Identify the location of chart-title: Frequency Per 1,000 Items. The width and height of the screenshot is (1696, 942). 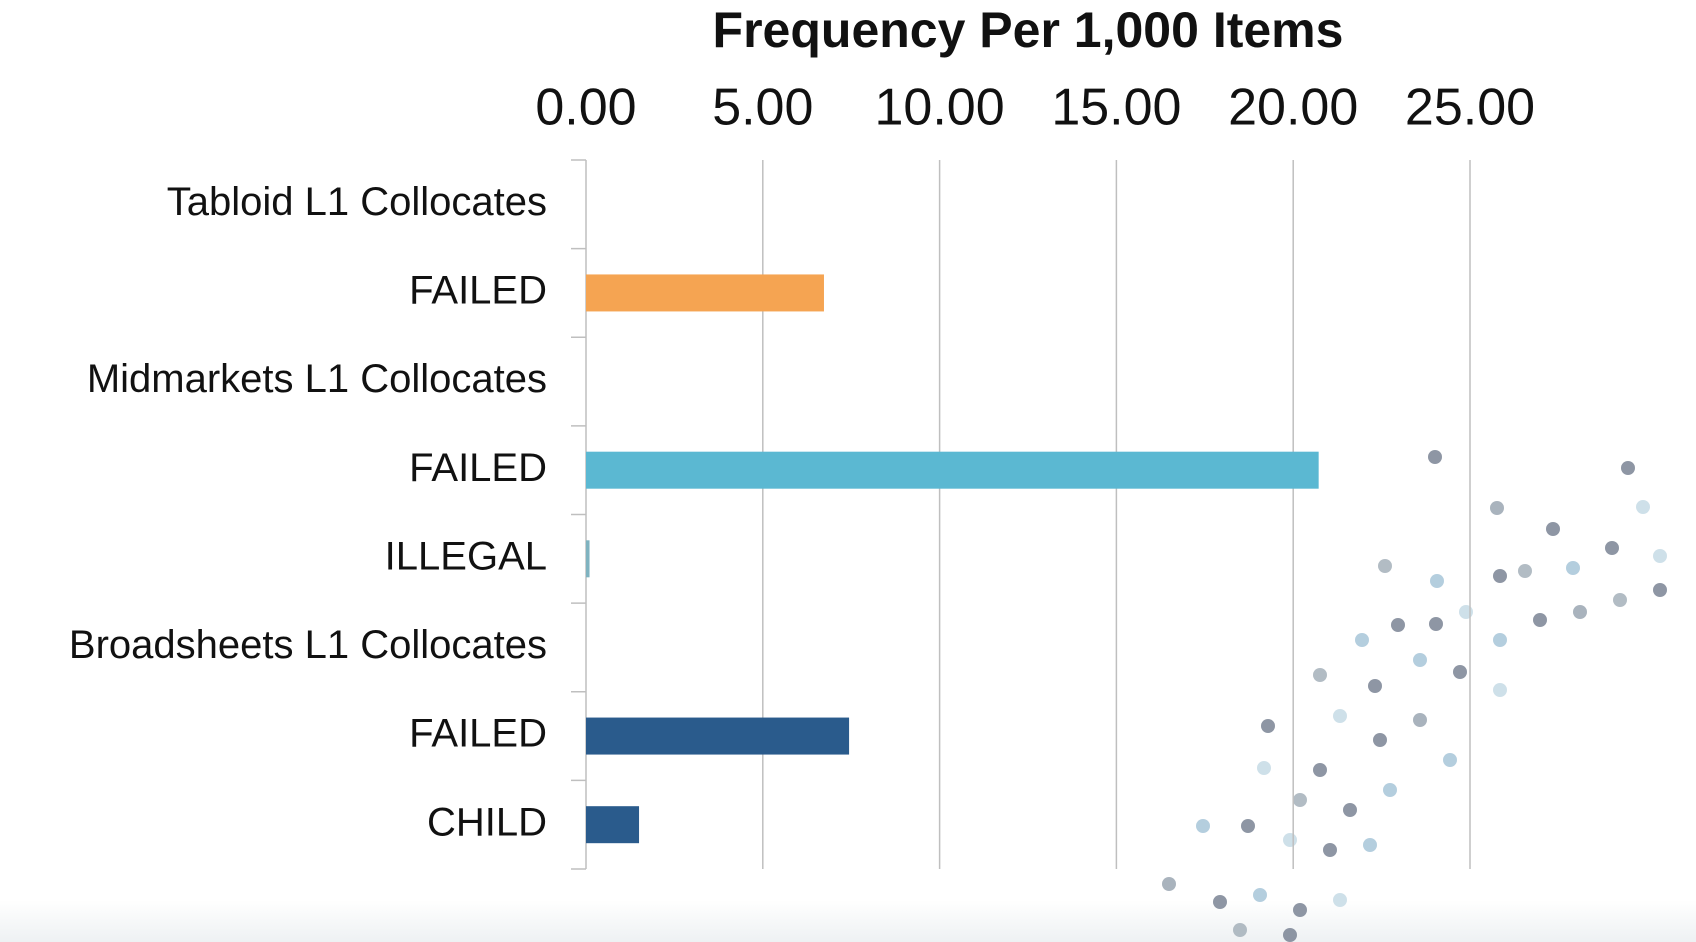
(1028, 30).